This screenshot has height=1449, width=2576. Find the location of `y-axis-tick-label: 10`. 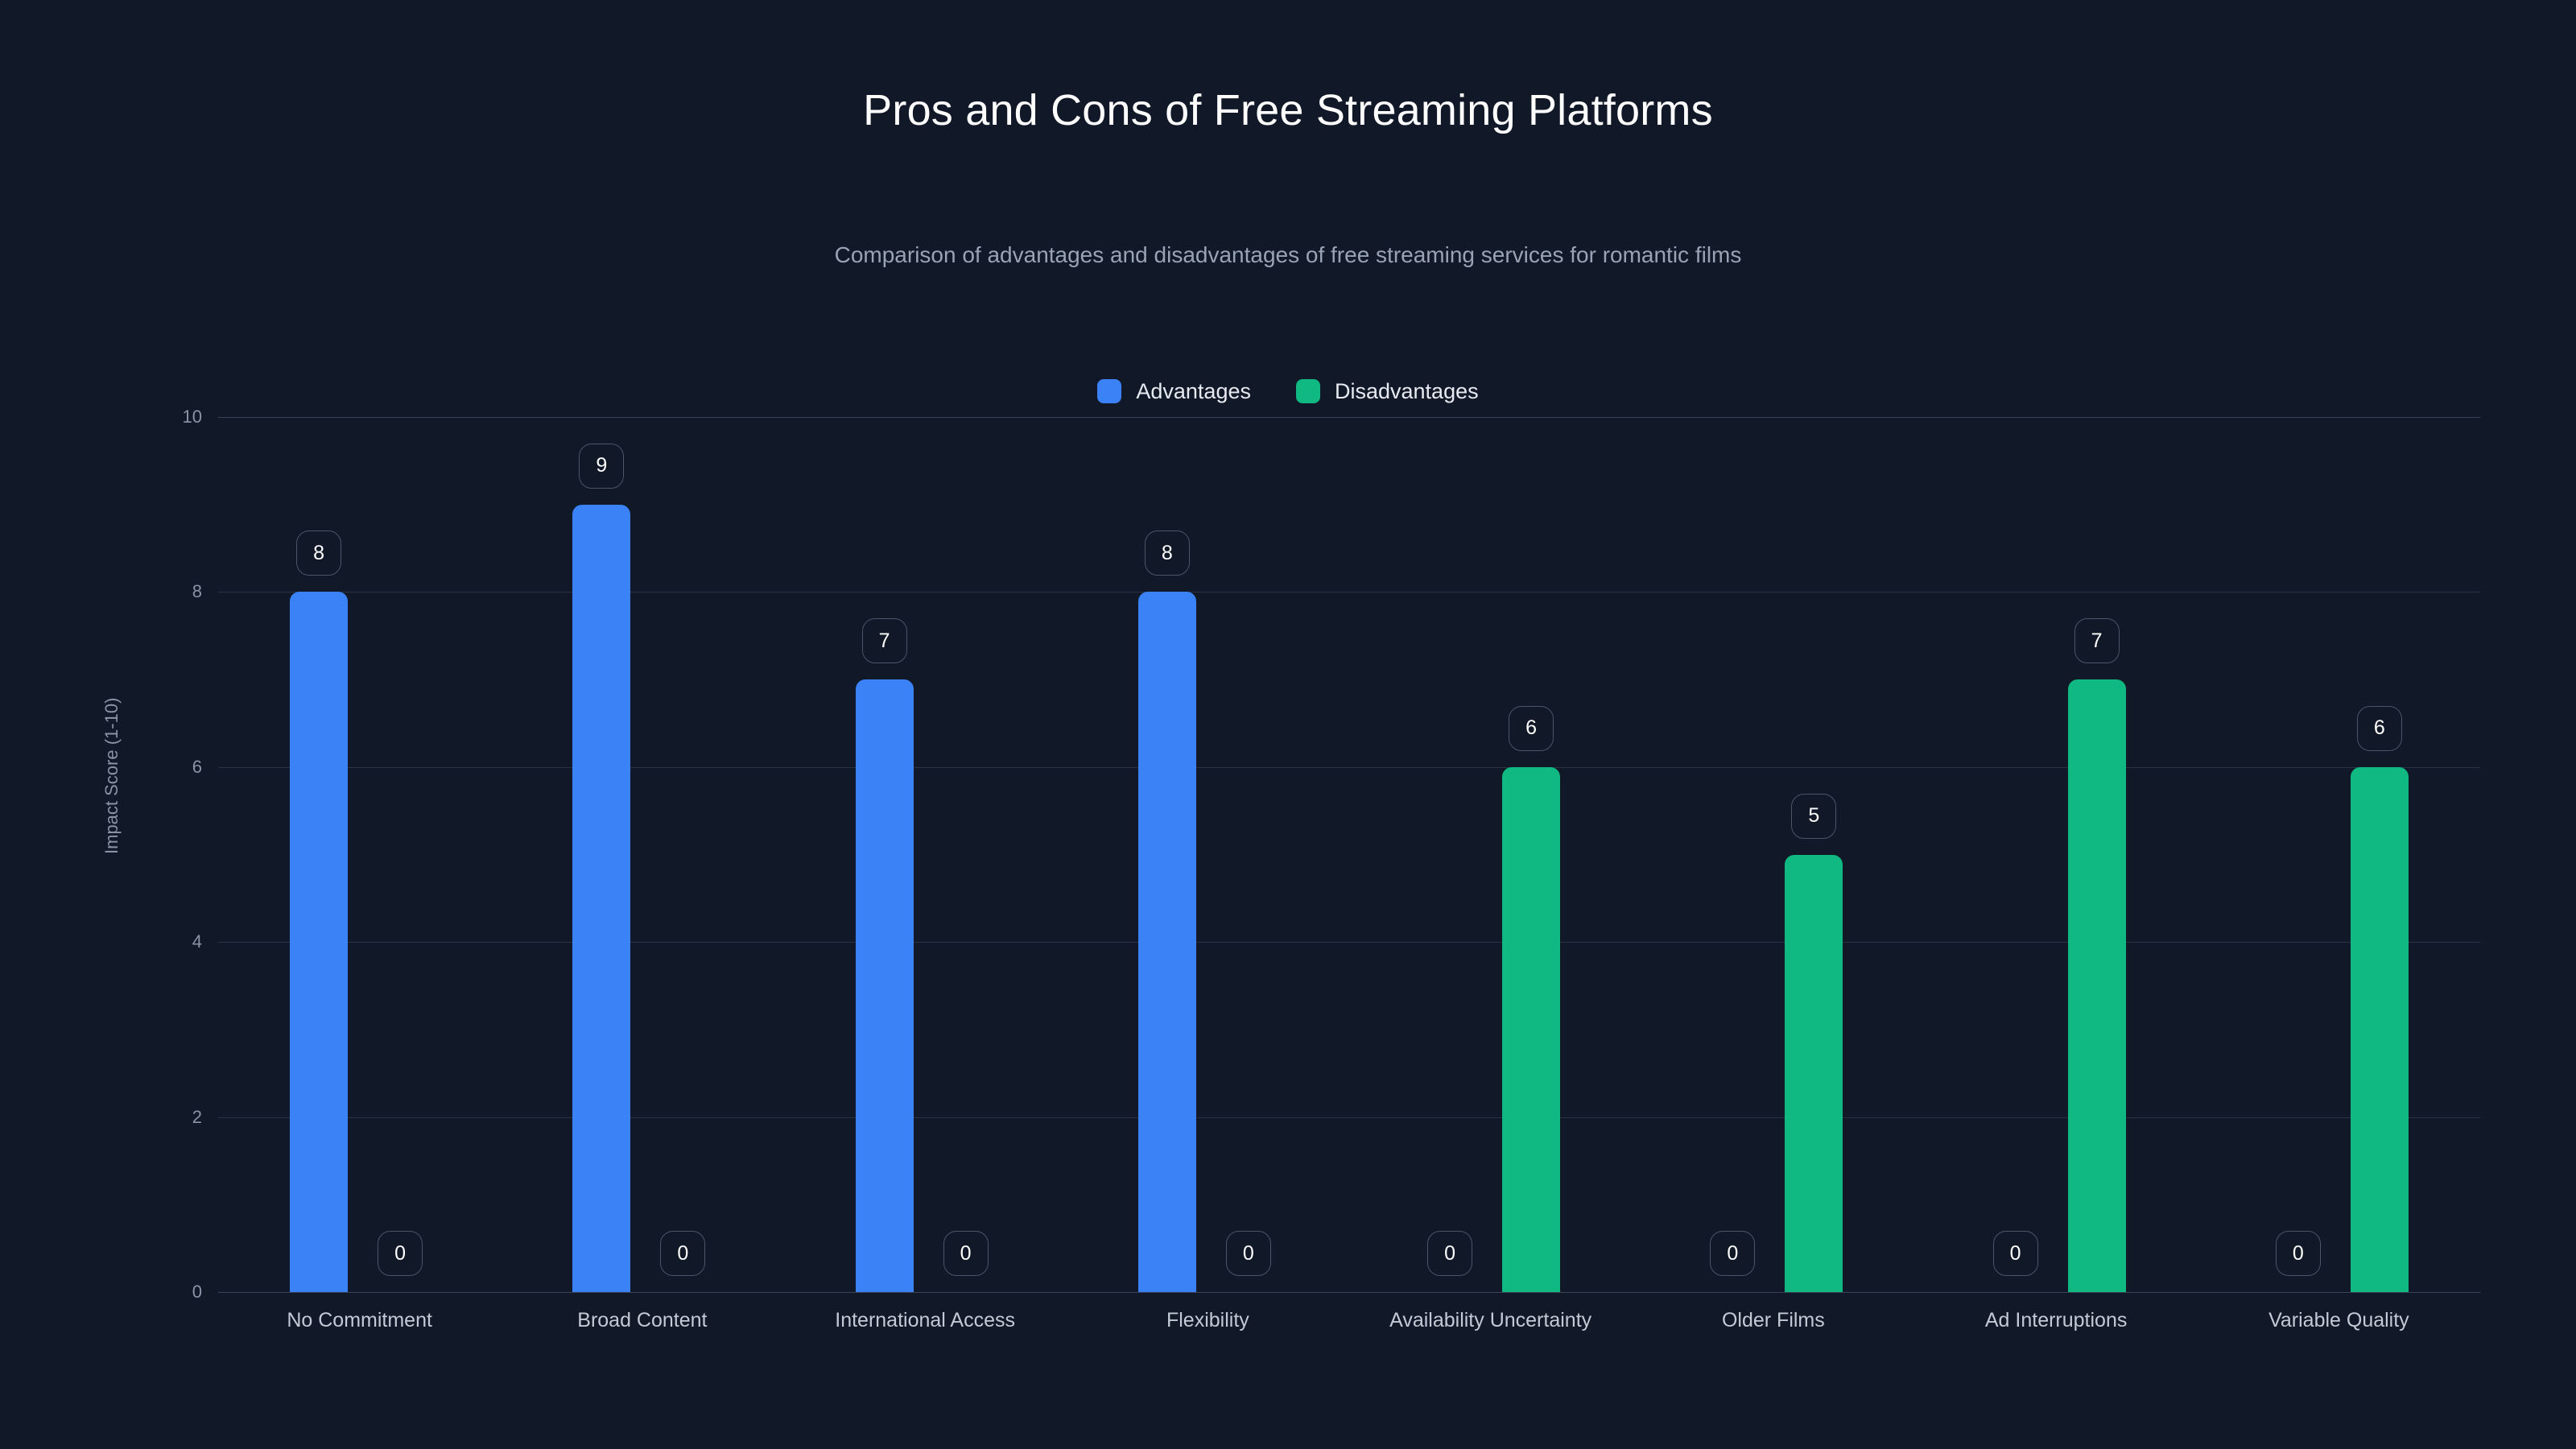

y-axis-tick-label: 10 is located at coordinates (192, 417).